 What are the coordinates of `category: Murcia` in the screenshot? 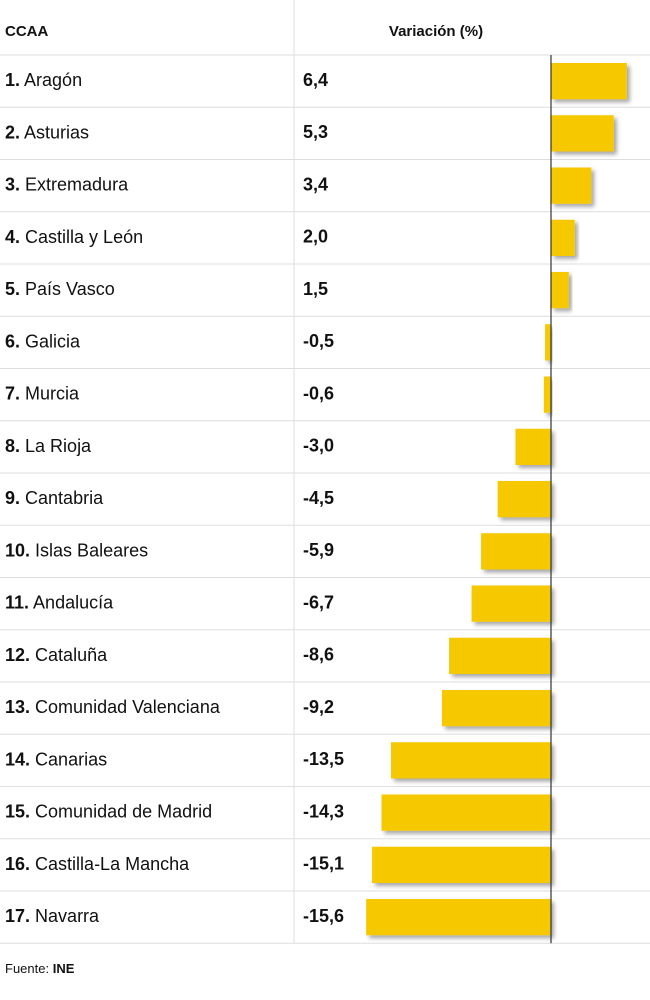 It's located at (52, 393).